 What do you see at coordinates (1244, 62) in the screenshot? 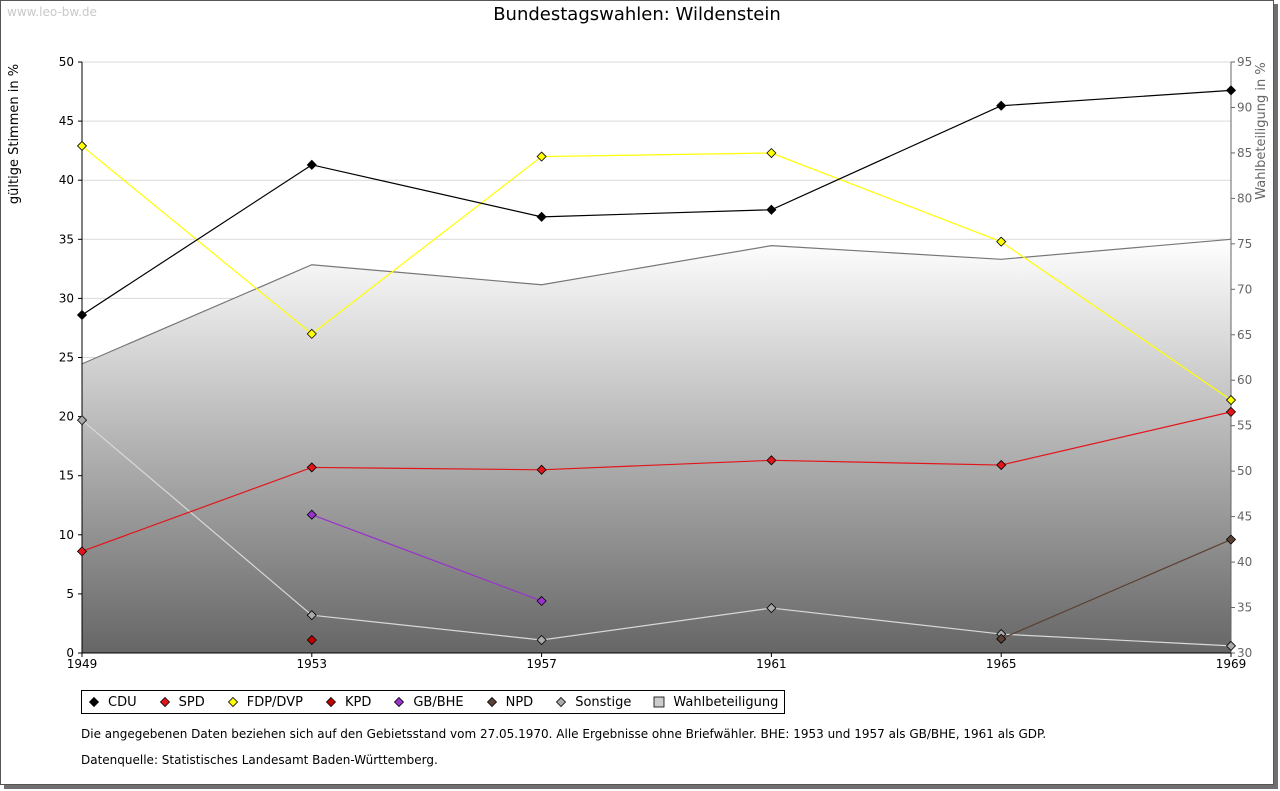
I see `y2-tick-label: 95` at bounding box center [1244, 62].